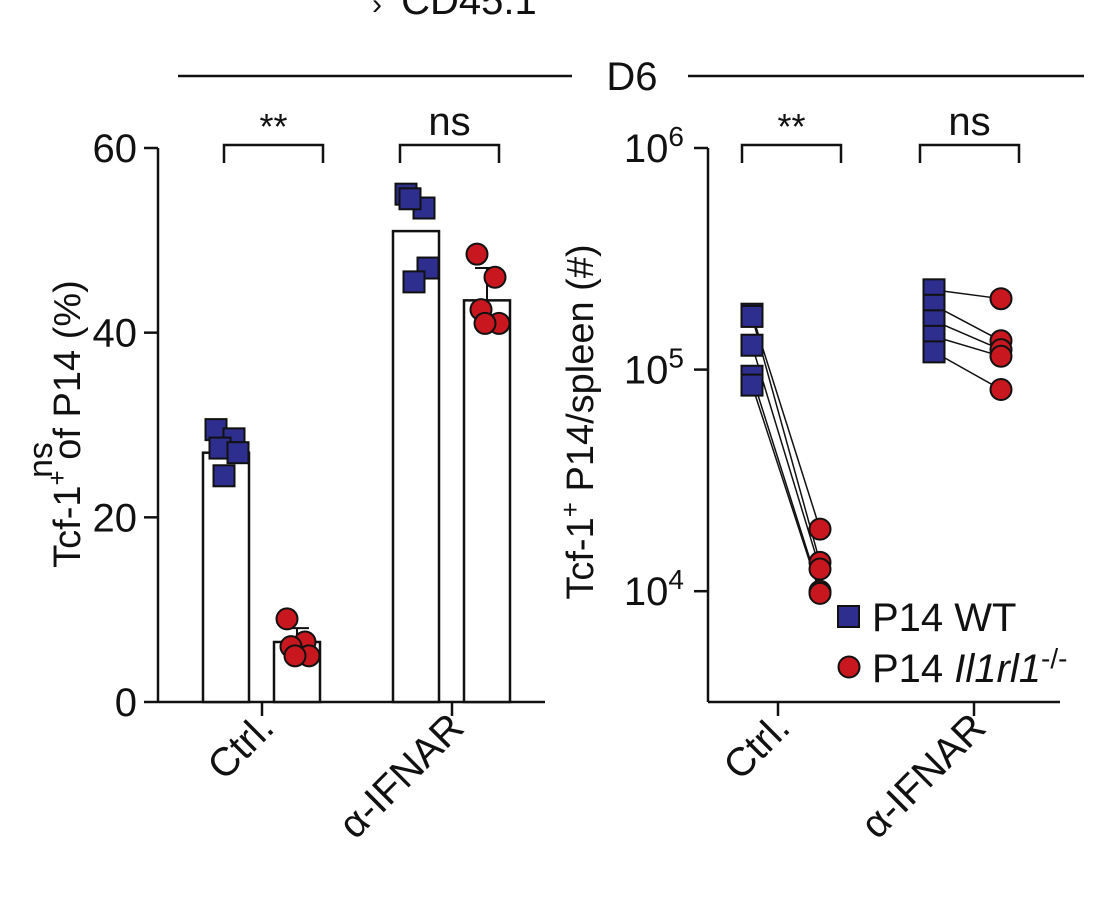  What do you see at coordinates (68, 375) in the screenshot?
I see `y-title-tail: of P14 (%)` at bounding box center [68, 375].